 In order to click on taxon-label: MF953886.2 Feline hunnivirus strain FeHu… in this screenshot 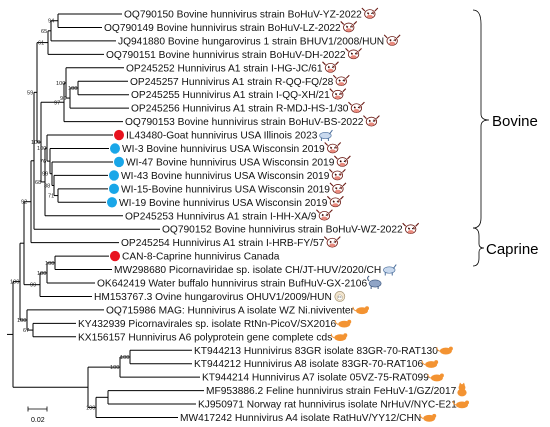, I will do `click(331, 391)`.